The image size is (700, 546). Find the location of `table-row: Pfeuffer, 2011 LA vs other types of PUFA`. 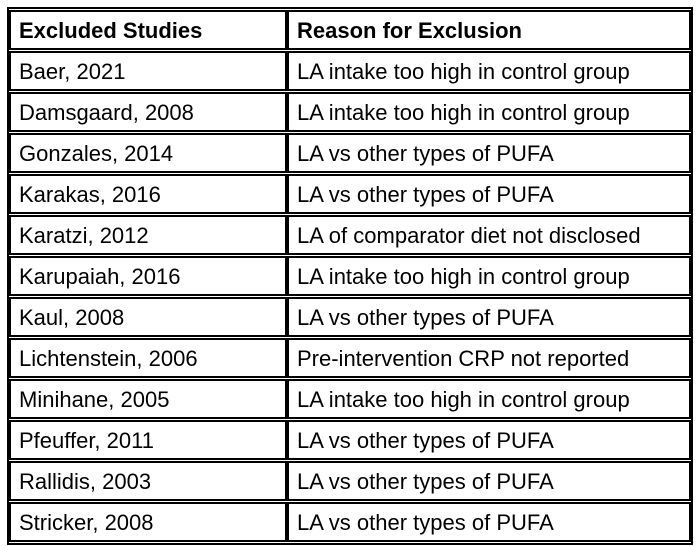

table-row: Pfeuffer, 2011 LA vs other types of PUFA is located at coordinates (350, 440).